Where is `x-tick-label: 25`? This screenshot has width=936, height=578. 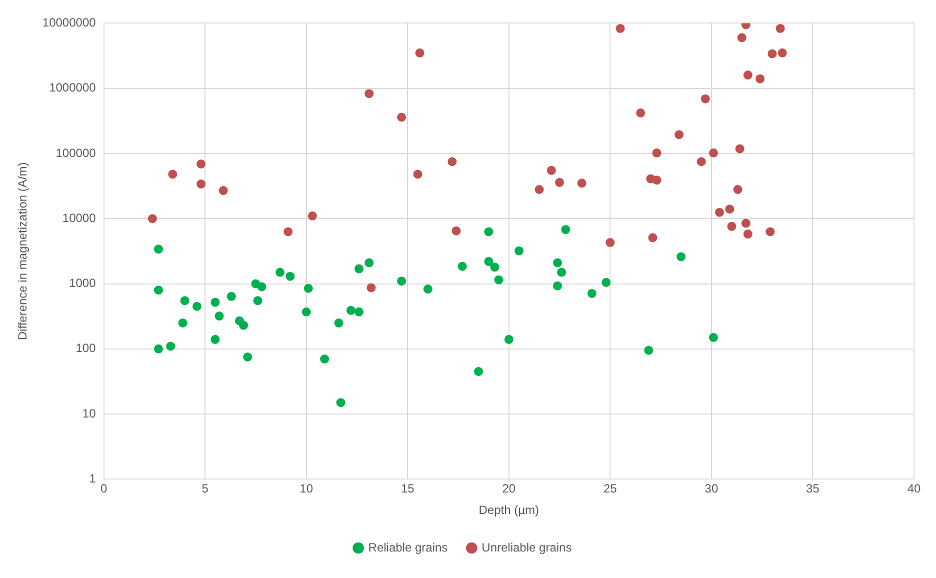 x-tick-label: 25 is located at coordinates (610, 489).